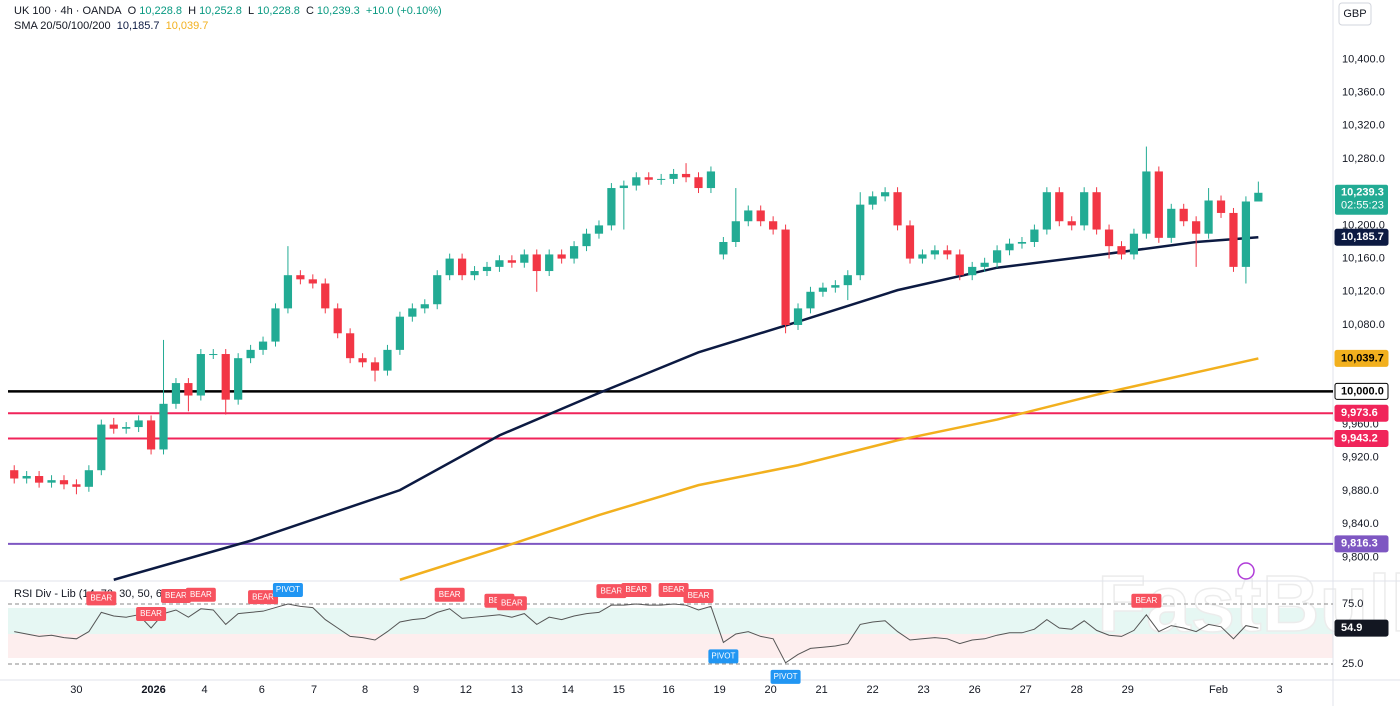  Describe the element at coordinates (1363, 59) in the screenshot. I see `y-tick-label: 10,400.0` at that location.